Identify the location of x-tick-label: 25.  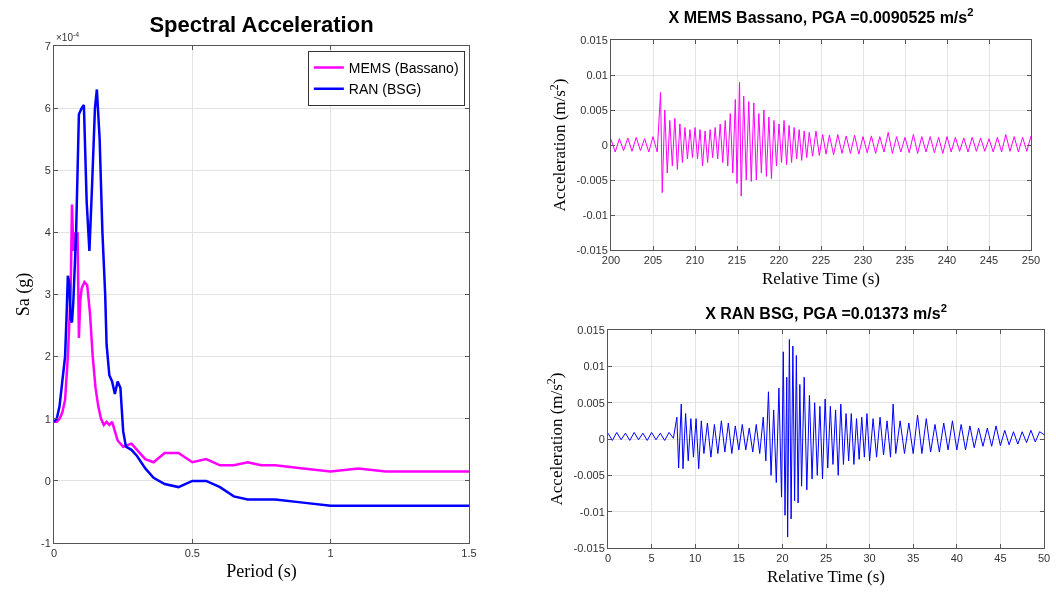
(826, 558).